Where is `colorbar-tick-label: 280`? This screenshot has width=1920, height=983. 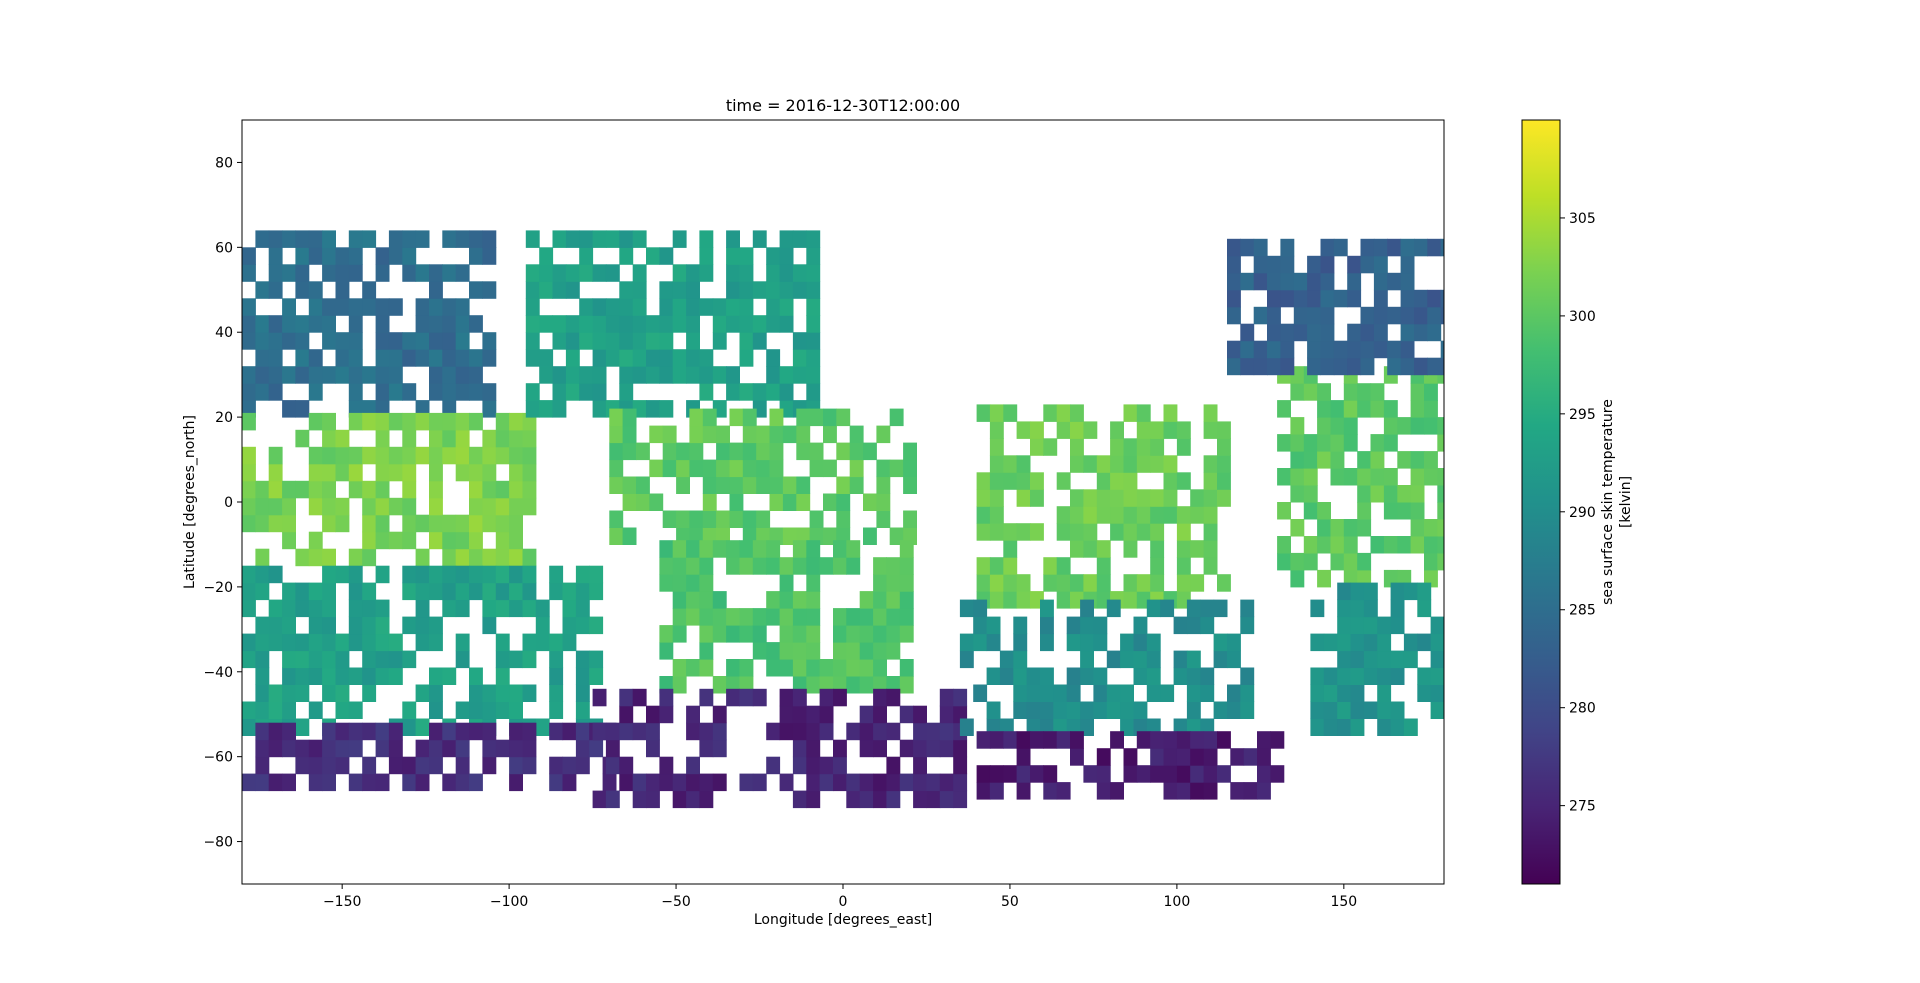 colorbar-tick-label: 280 is located at coordinates (1582, 709).